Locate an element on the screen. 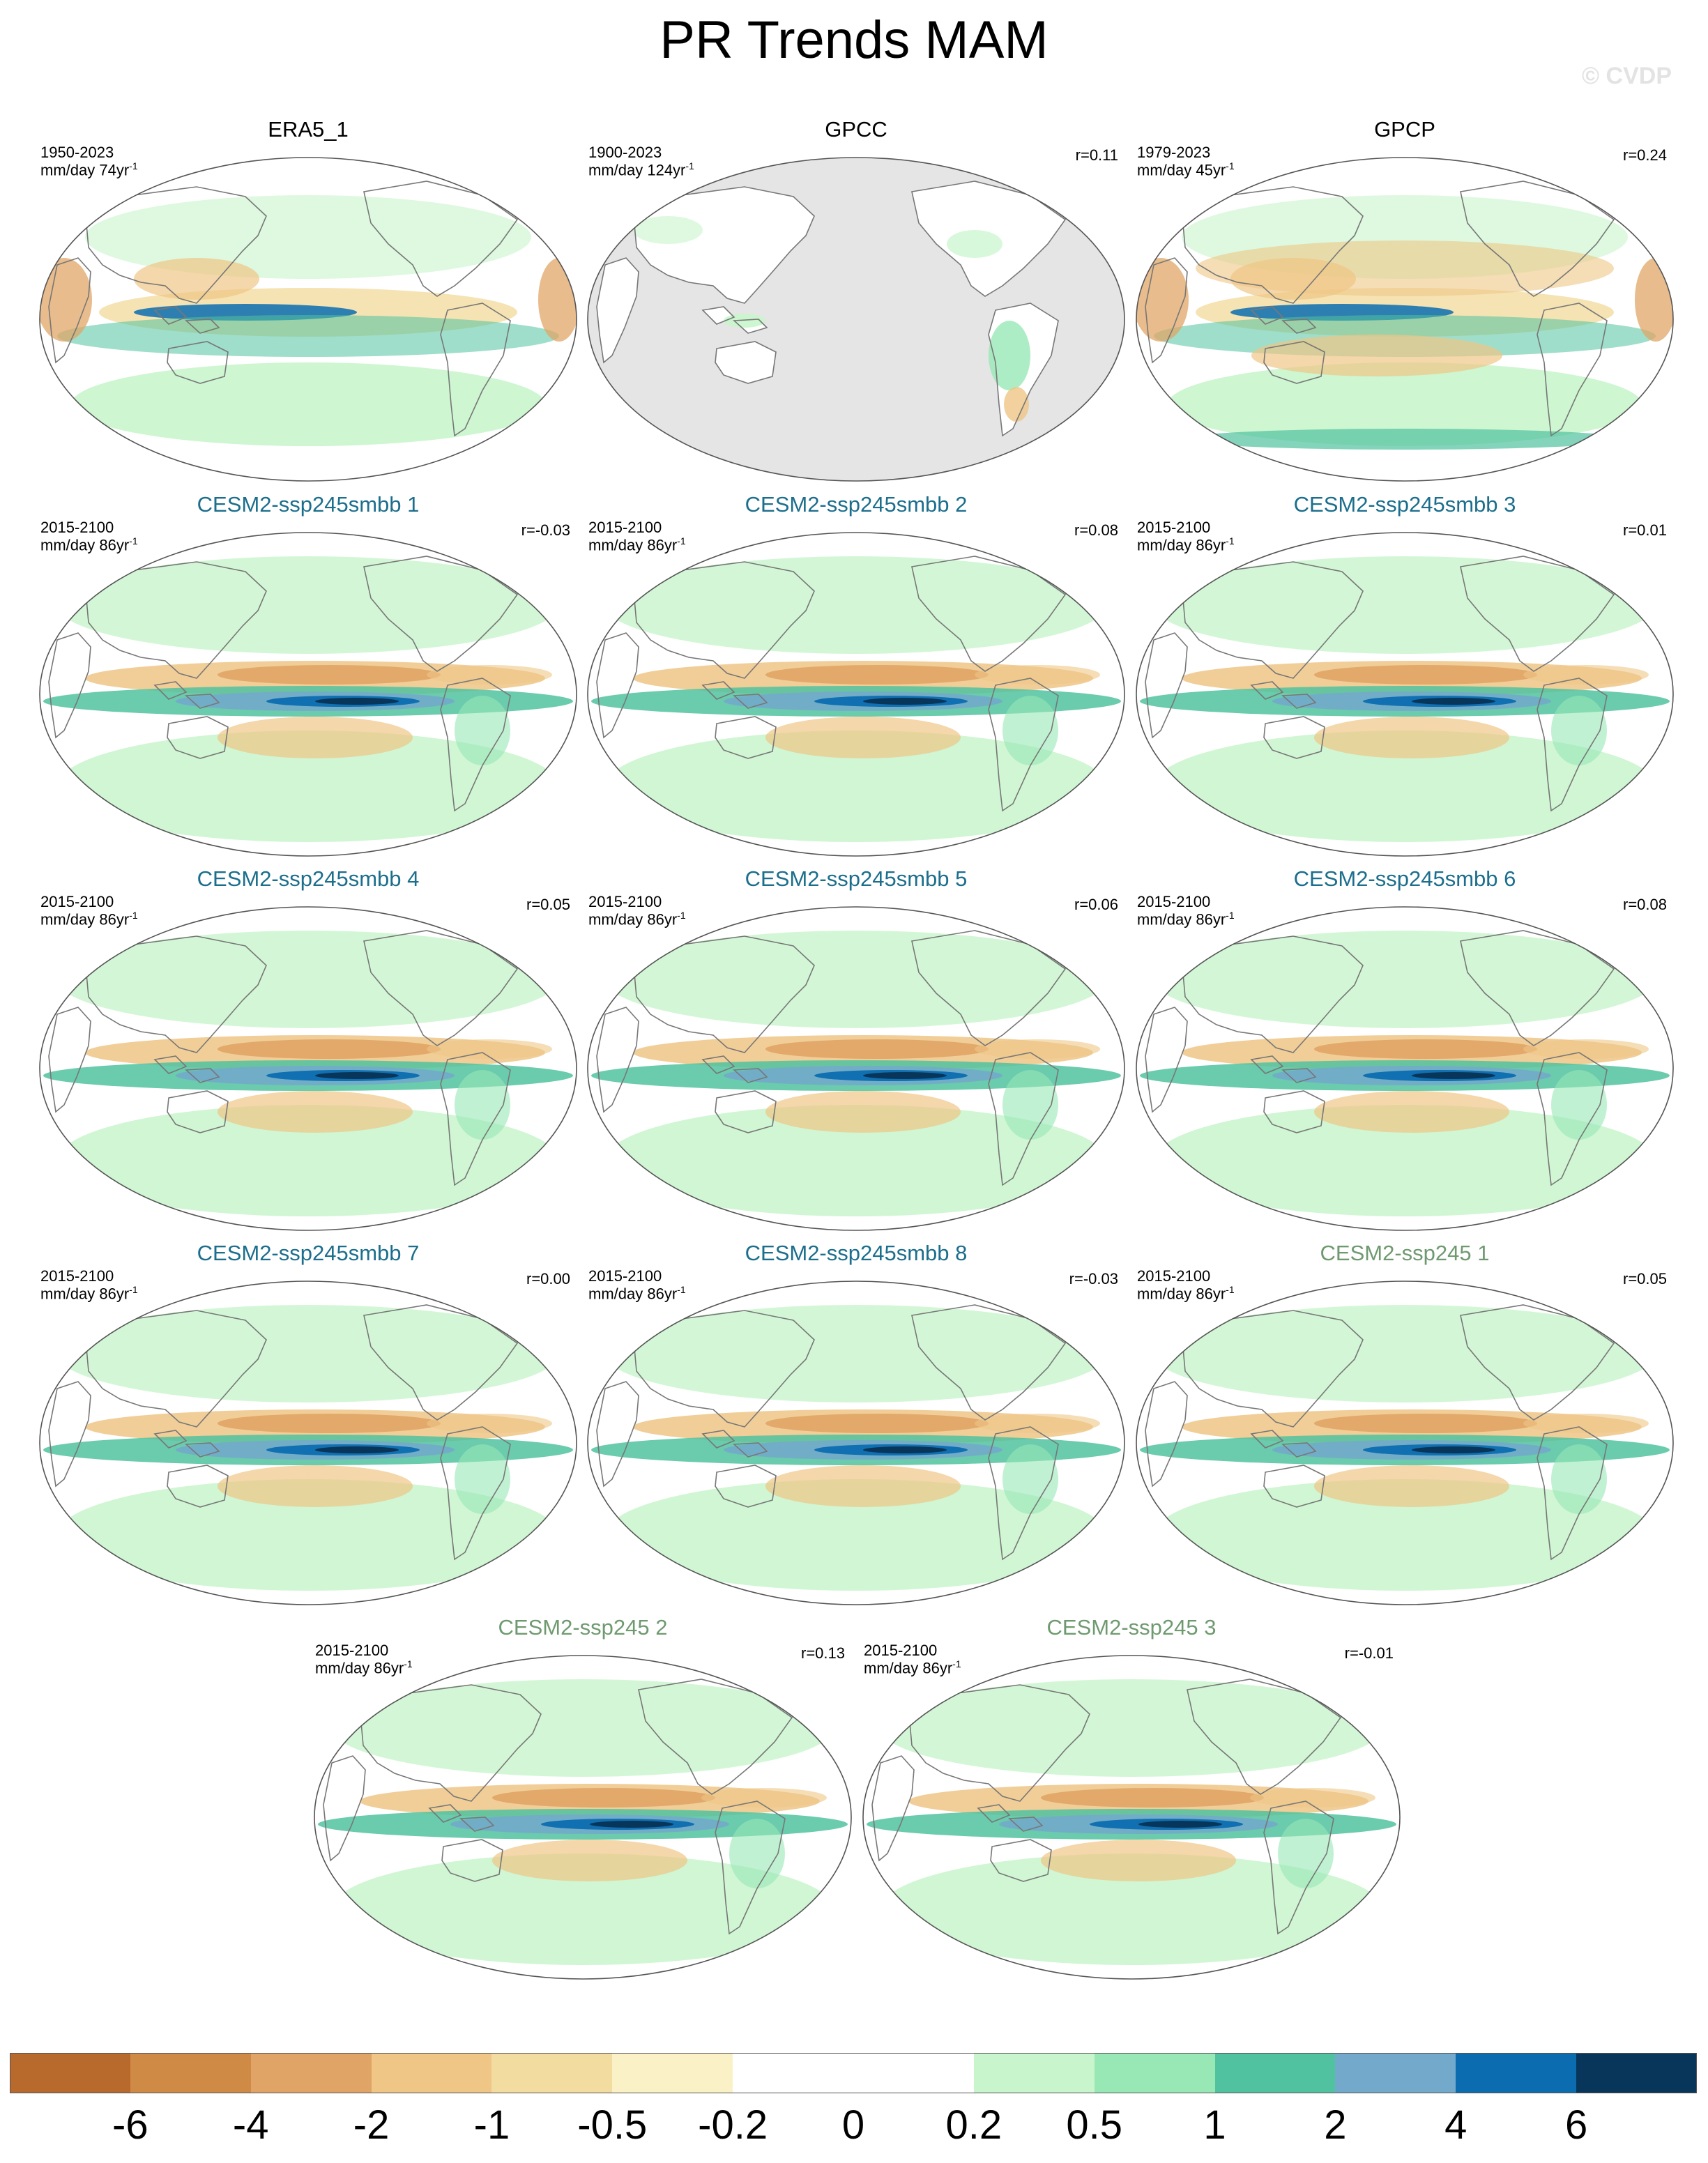 The image size is (1708, 2163). panel-correlation: r=-0.01 is located at coordinates (1369, 1653).